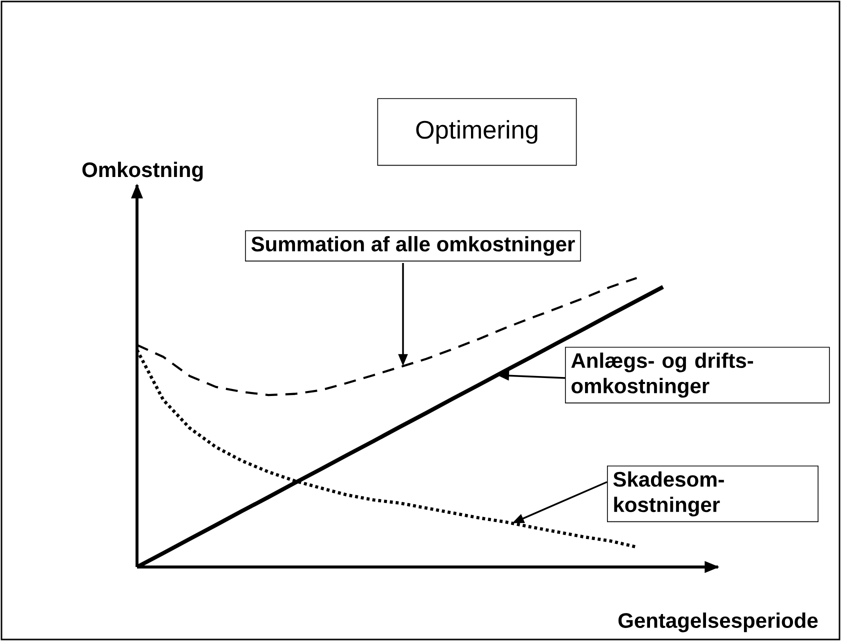  Describe the element at coordinates (668, 493) in the screenshot. I see `annotation: Skadesom-kostninger` at that location.